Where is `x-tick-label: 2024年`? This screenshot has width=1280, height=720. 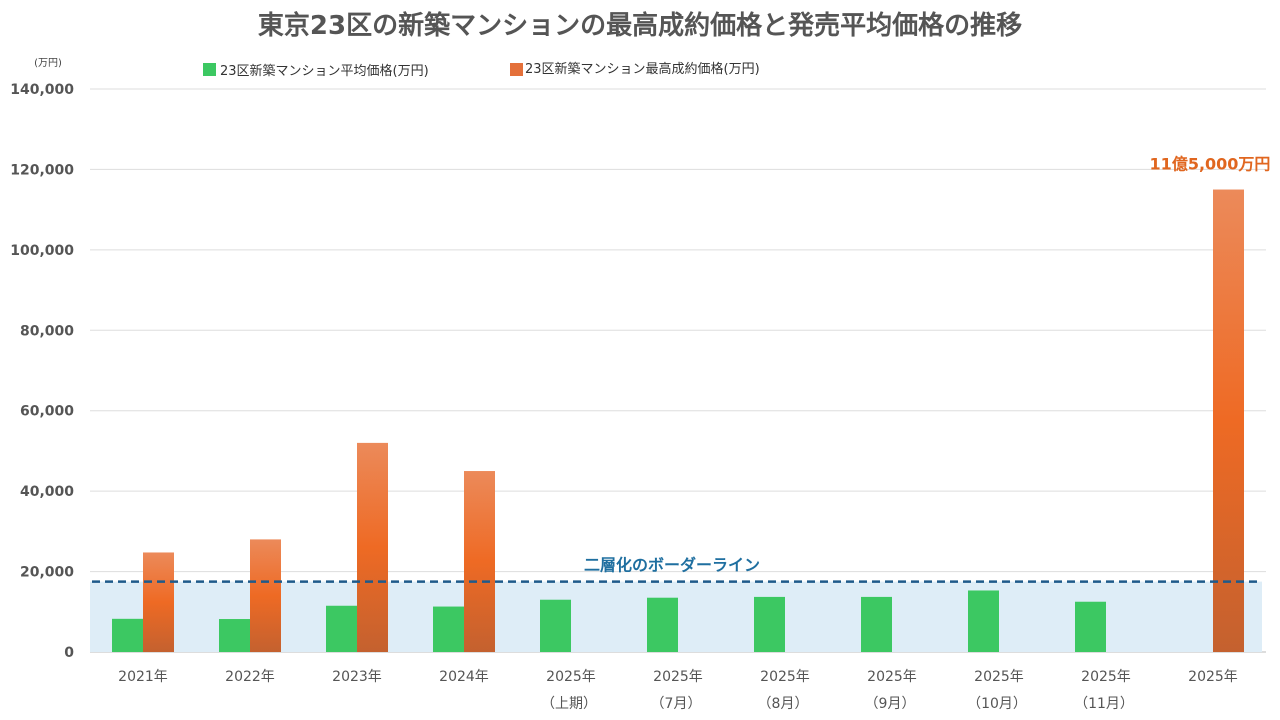 x-tick-label: 2024年 is located at coordinates (464, 677).